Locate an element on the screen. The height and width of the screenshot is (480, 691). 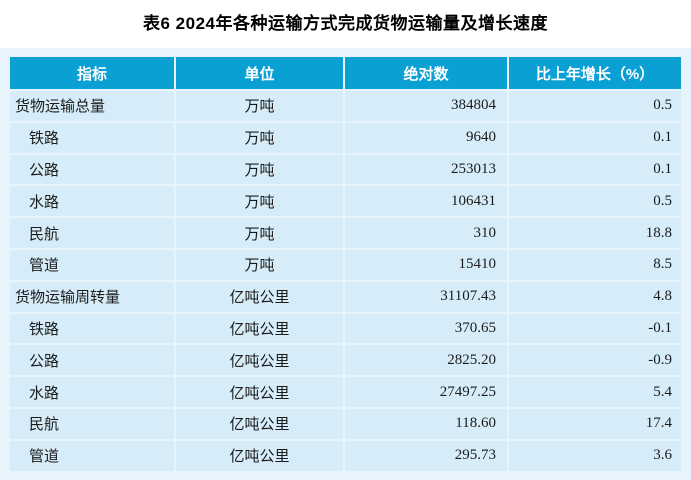
cell-growth: 8.5 is located at coordinates (595, 264).